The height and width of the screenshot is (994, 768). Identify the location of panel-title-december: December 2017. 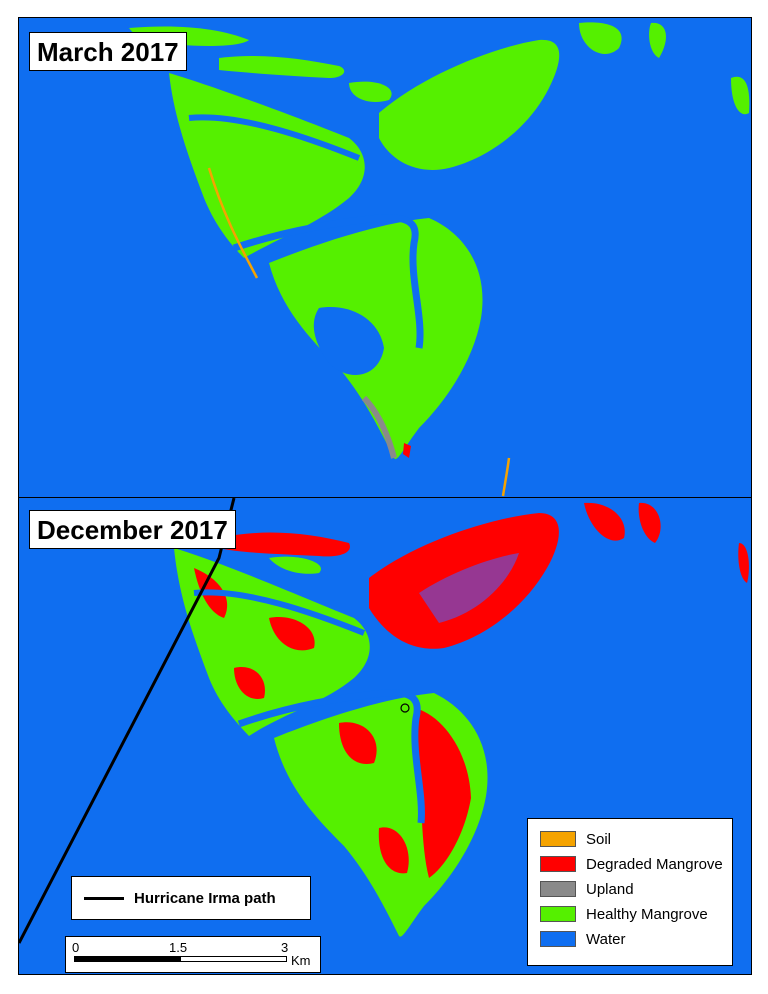
(132, 529).